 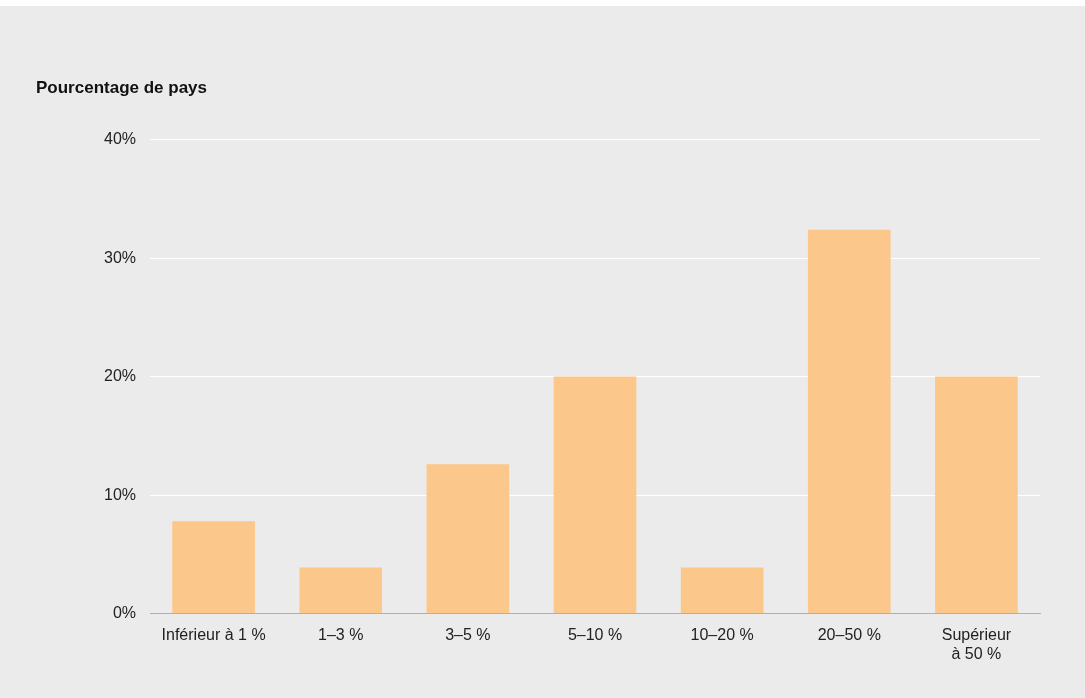 What do you see at coordinates (122, 88) in the screenshot?
I see `y-axis-title: Pourcentage de pays` at bounding box center [122, 88].